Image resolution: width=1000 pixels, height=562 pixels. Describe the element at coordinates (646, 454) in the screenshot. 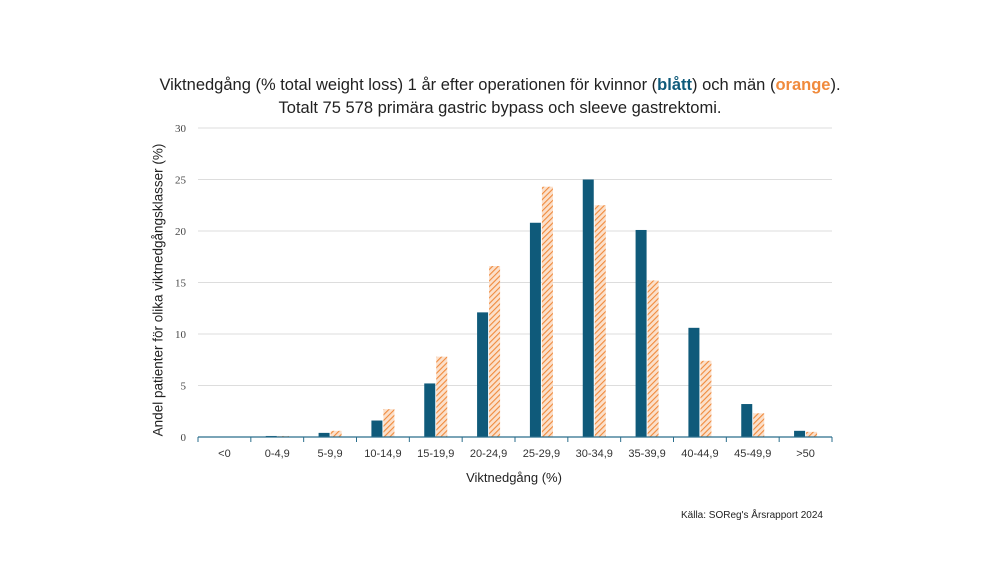

I see `x-tick-label: 35-39,9` at that location.